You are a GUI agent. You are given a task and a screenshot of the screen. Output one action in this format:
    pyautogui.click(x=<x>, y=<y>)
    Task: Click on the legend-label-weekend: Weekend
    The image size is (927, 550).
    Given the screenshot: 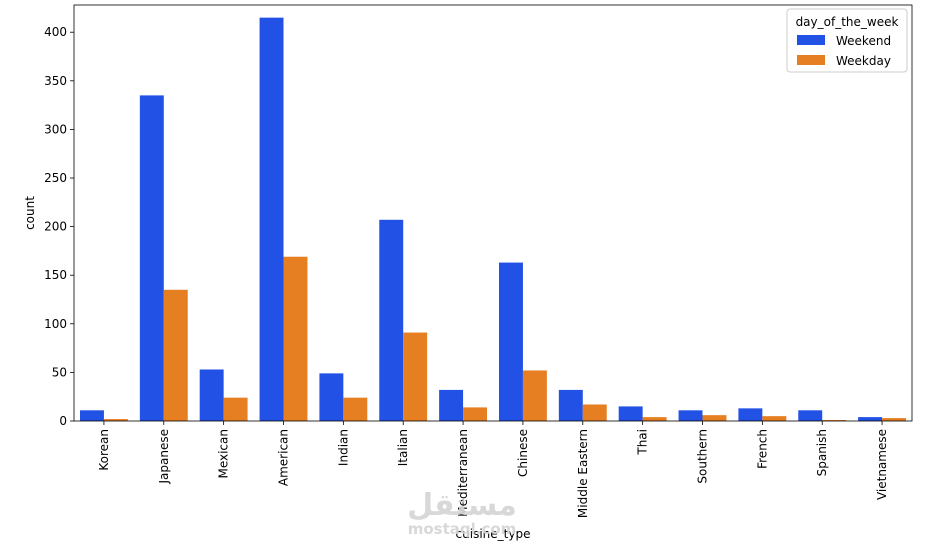 What is the action you would take?
    pyautogui.click(x=863, y=41)
    